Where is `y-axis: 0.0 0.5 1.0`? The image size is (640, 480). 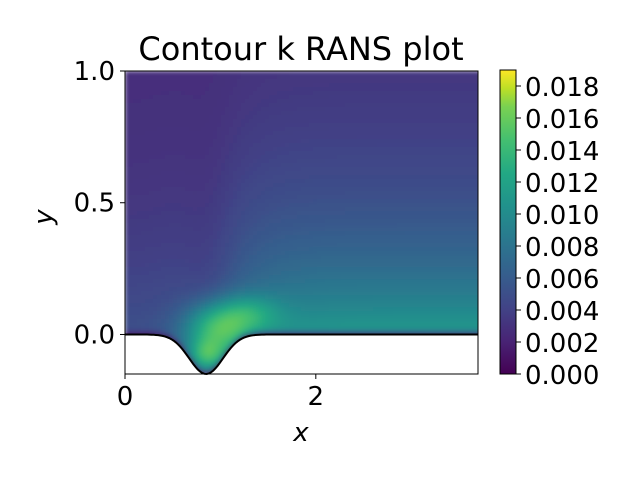 y-axis: 0.0 0.5 1.0 is located at coordinates (99, 203).